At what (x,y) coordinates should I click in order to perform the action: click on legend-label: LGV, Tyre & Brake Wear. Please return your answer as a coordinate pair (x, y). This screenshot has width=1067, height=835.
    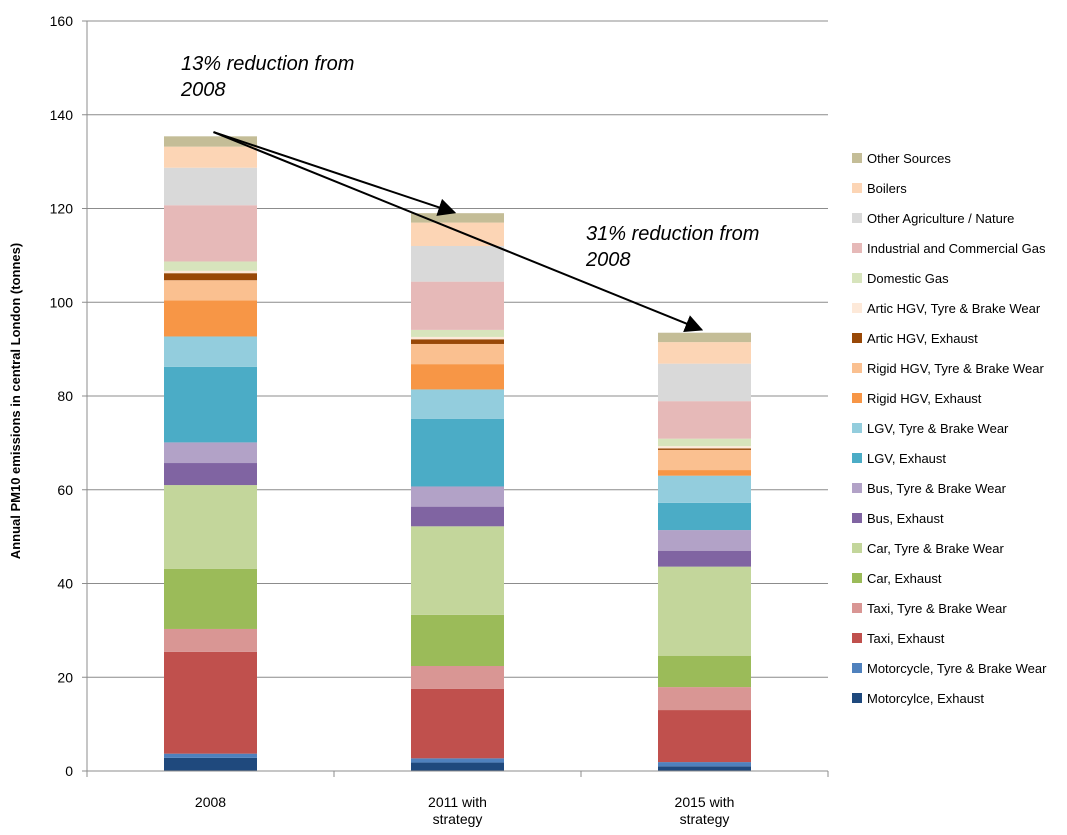
    Looking at the image, I should click on (938, 428).